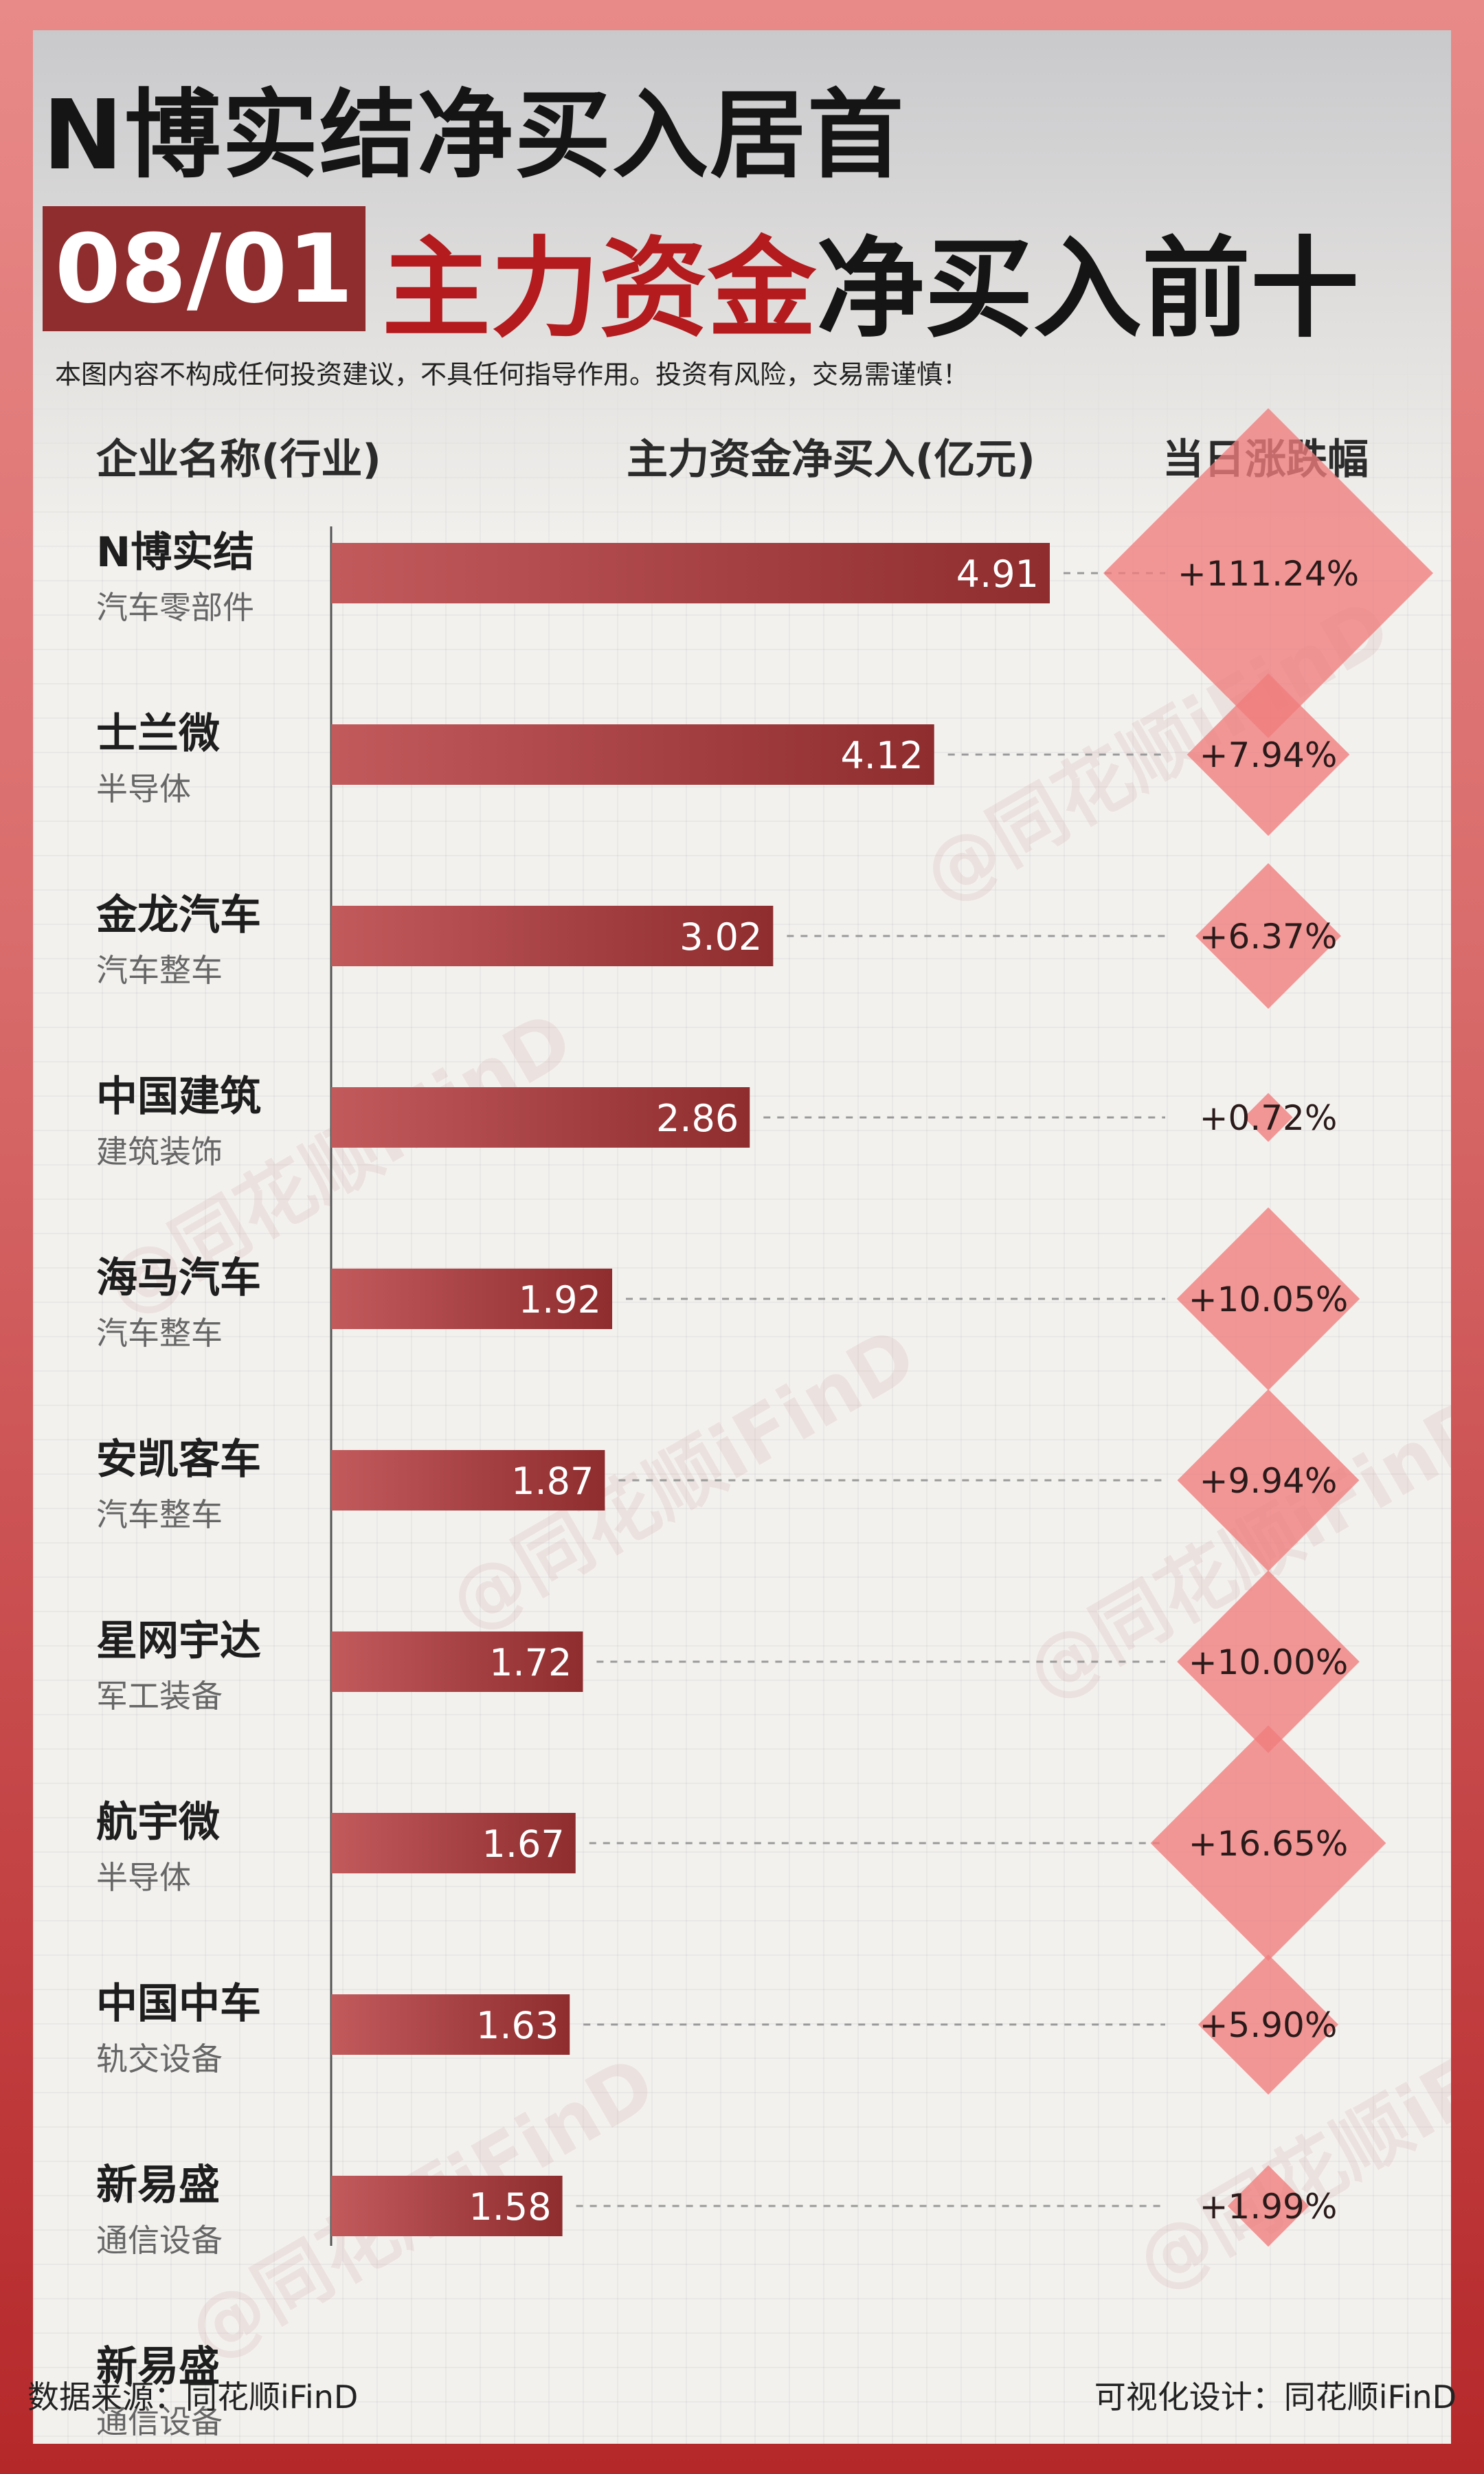 The height and width of the screenshot is (2474, 1484). I want to click on industry-label: 轨交设备, so click(159, 2058).